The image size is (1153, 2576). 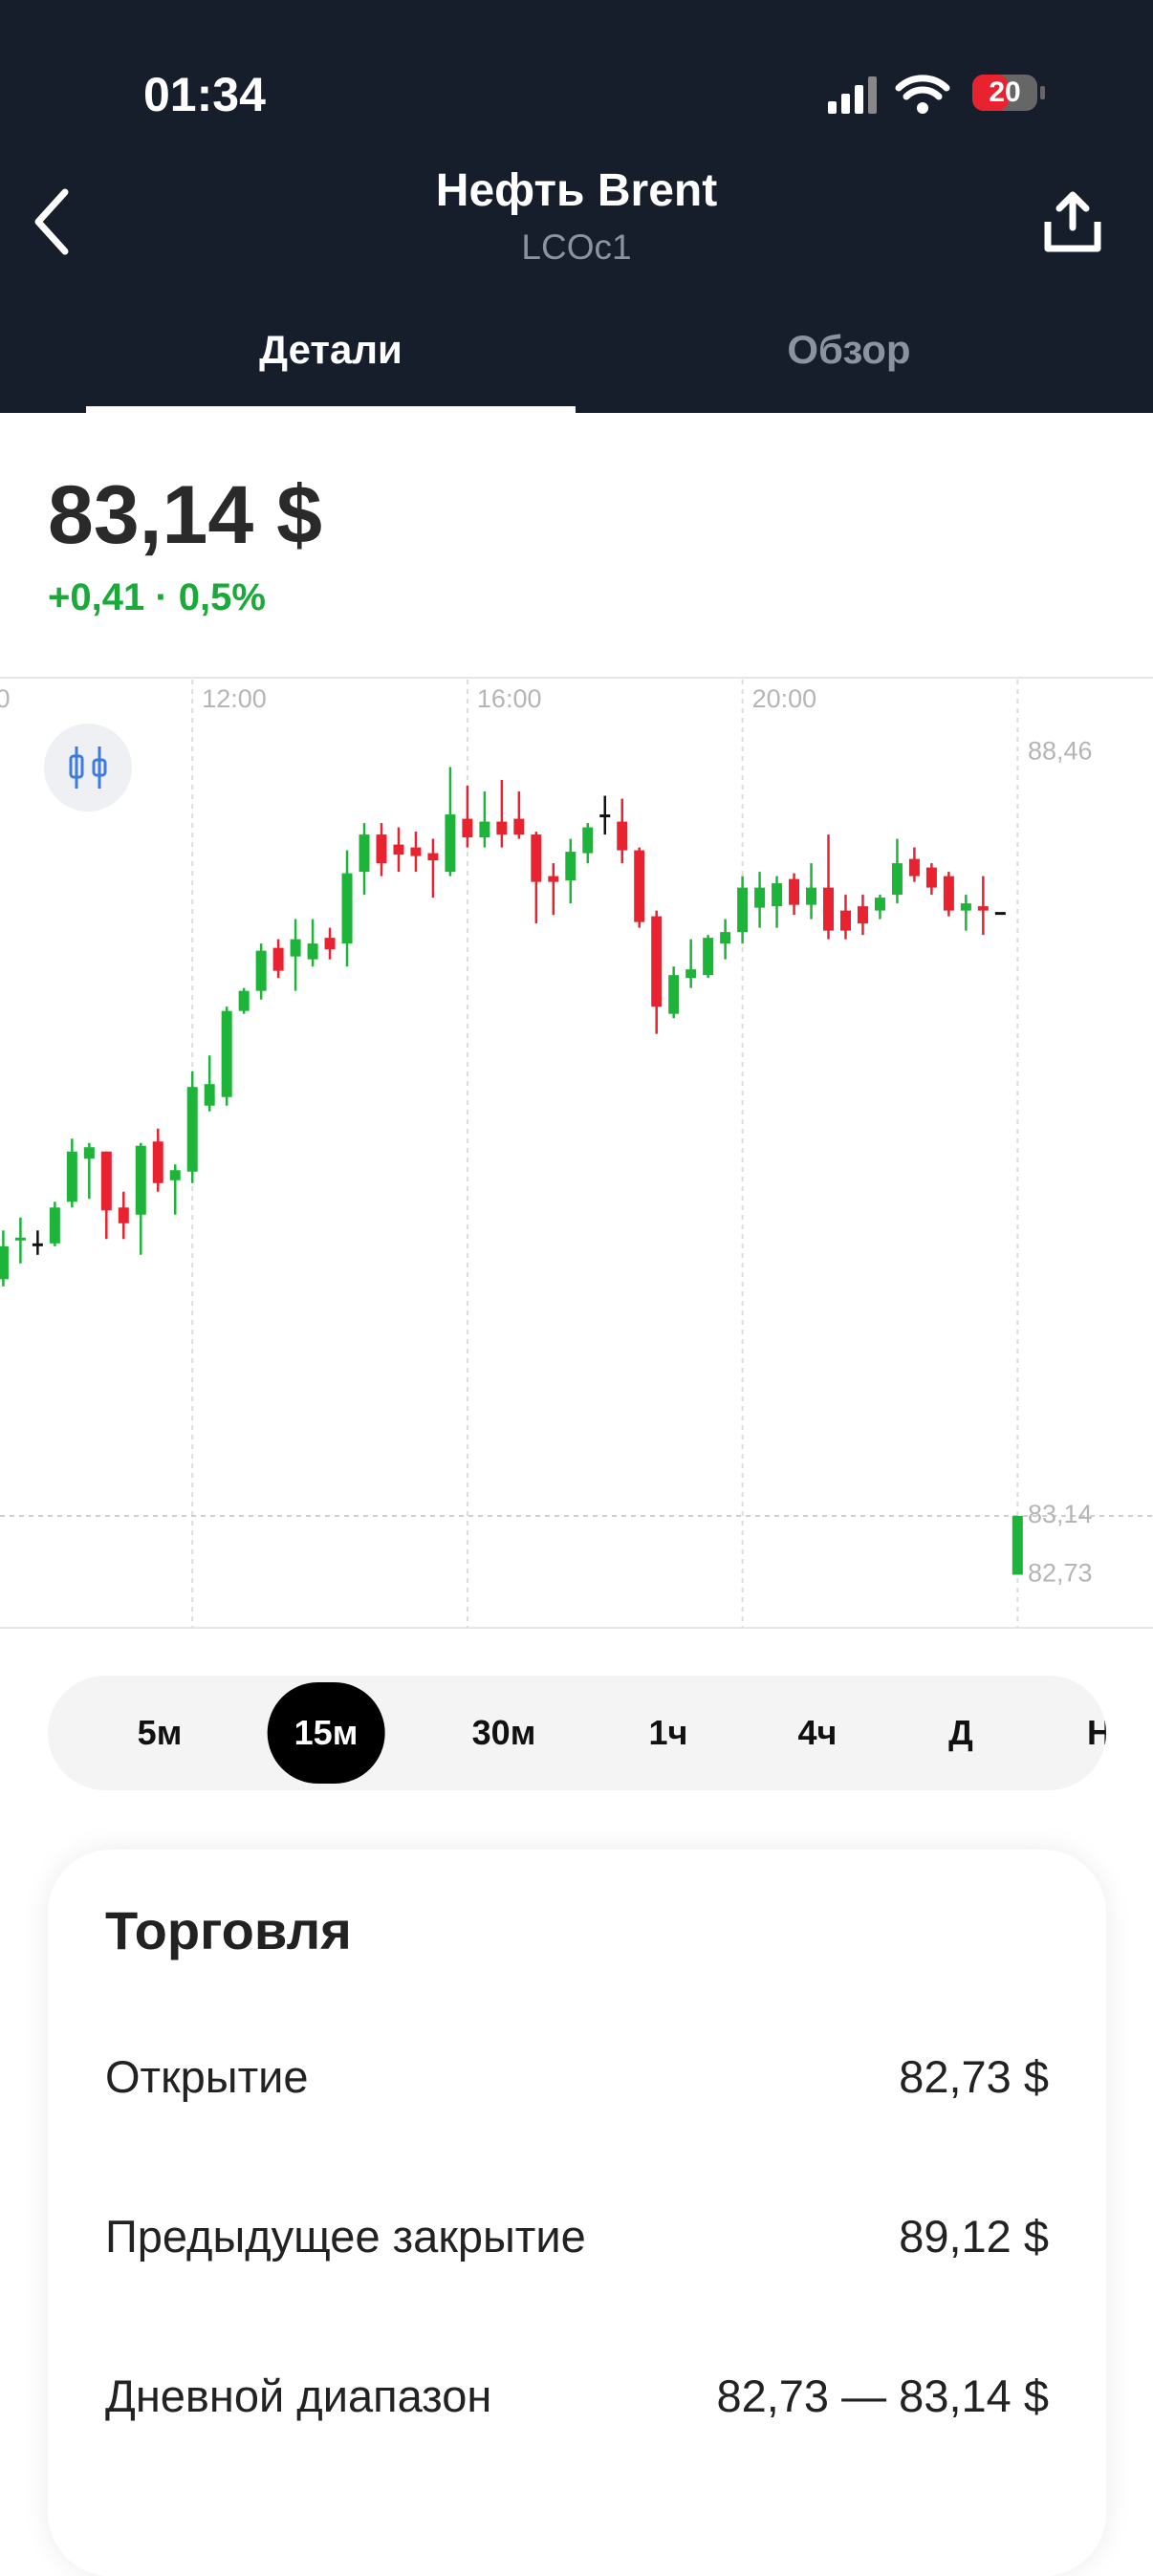 What do you see at coordinates (576, 247) in the screenshot?
I see `subtitle: LCOc1` at bounding box center [576, 247].